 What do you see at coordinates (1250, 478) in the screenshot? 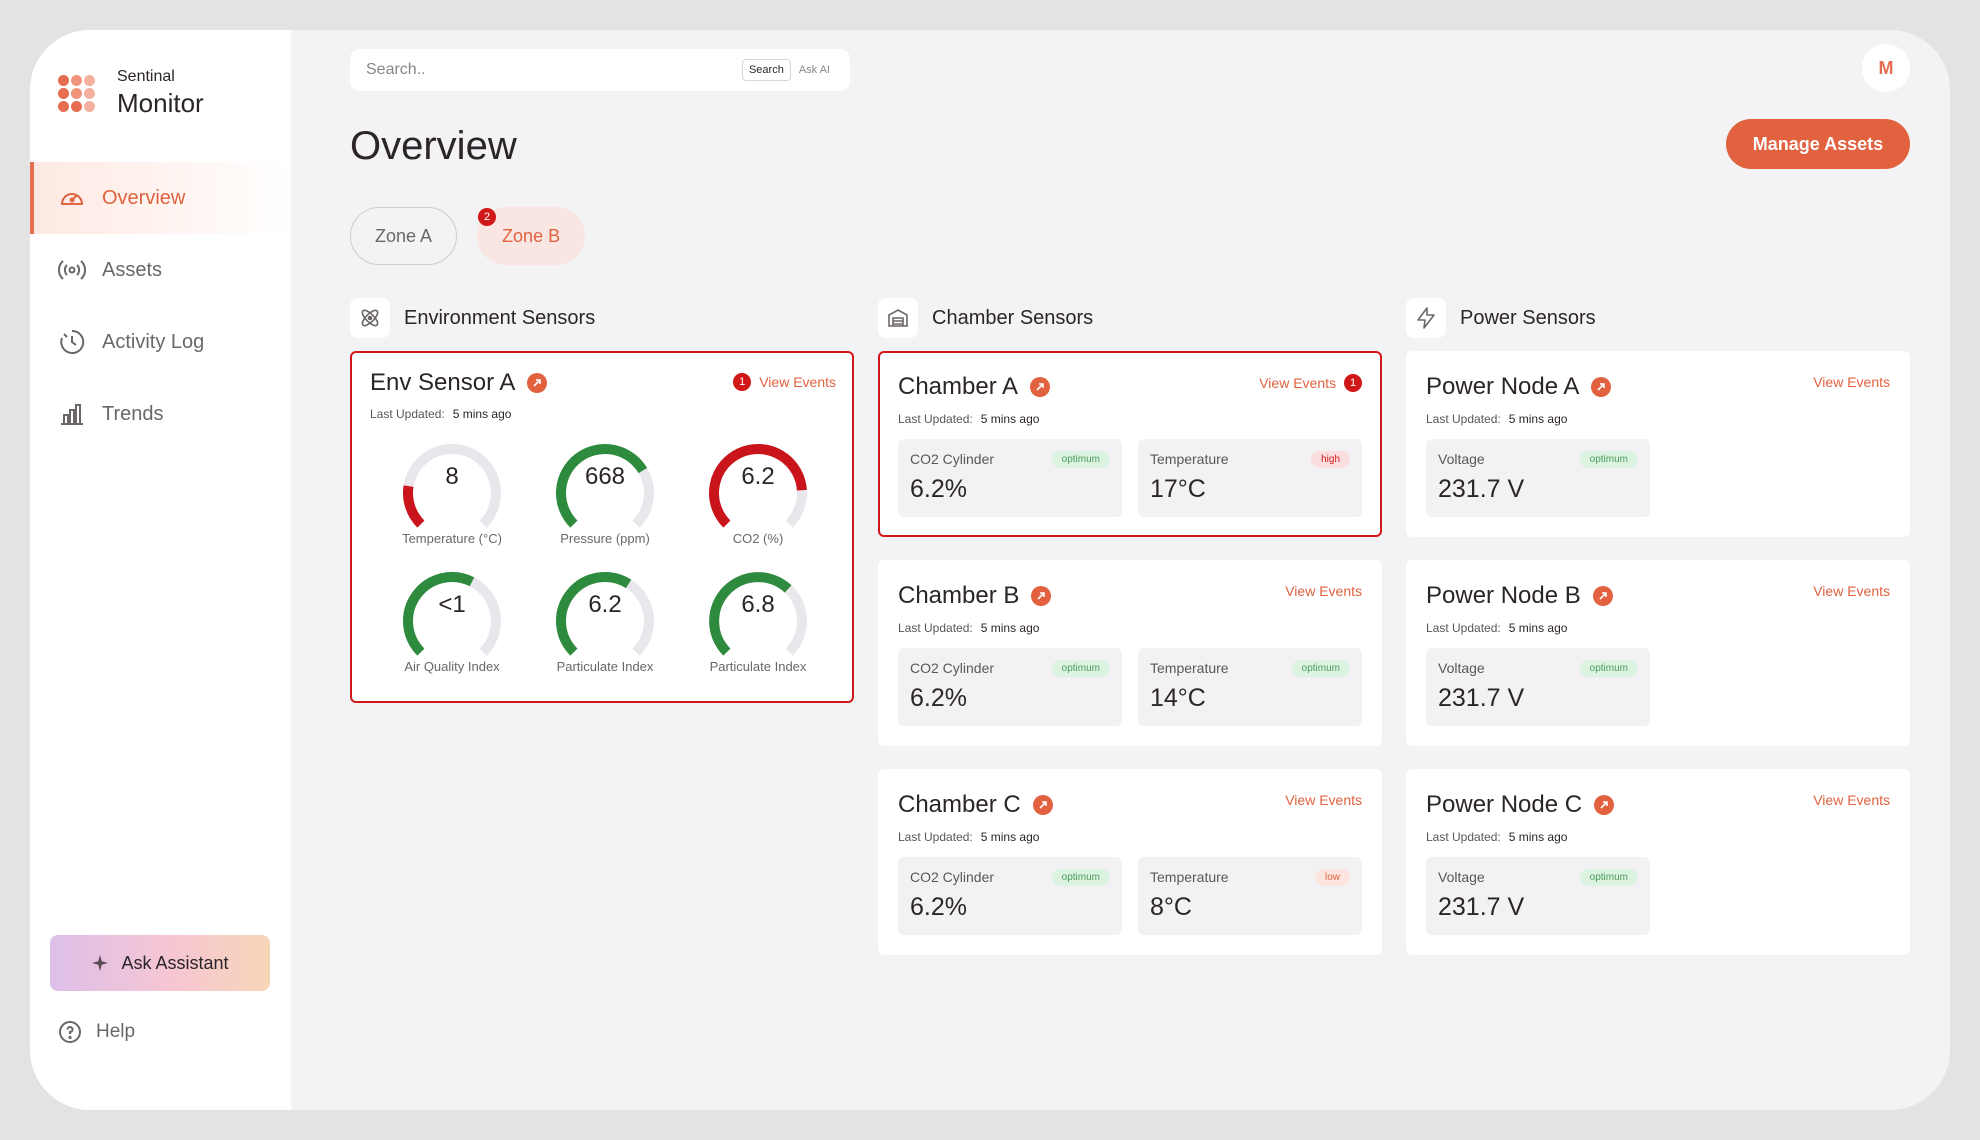
I see `temperature-metric: Temperature high 17°C` at bounding box center [1250, 478].